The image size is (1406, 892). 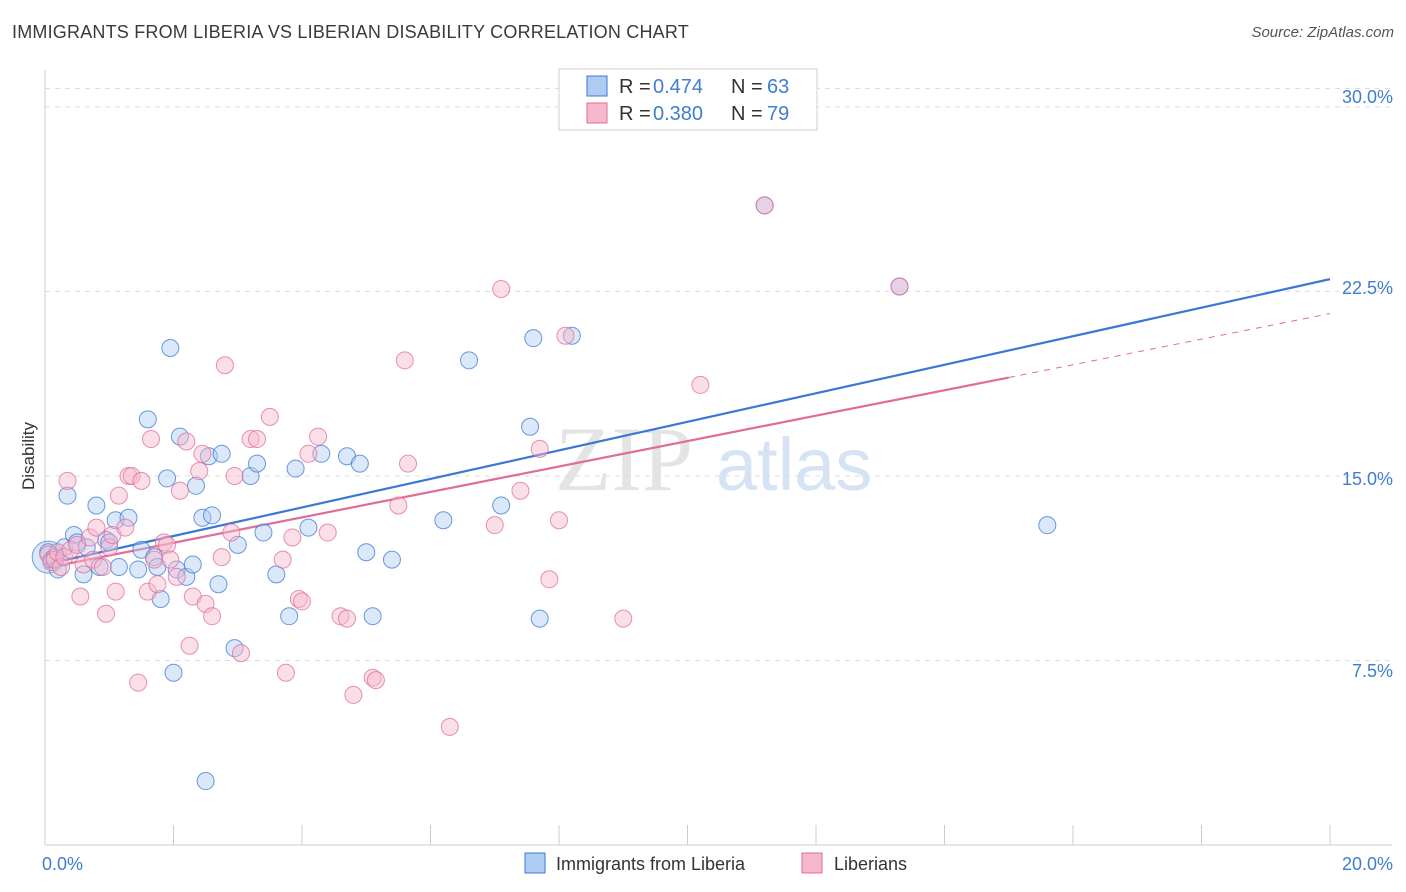 What do you see at coordinates (624, 459) in the screenshot?
I see `watermark-zip: ZIP` at bounding box center [624, 459].